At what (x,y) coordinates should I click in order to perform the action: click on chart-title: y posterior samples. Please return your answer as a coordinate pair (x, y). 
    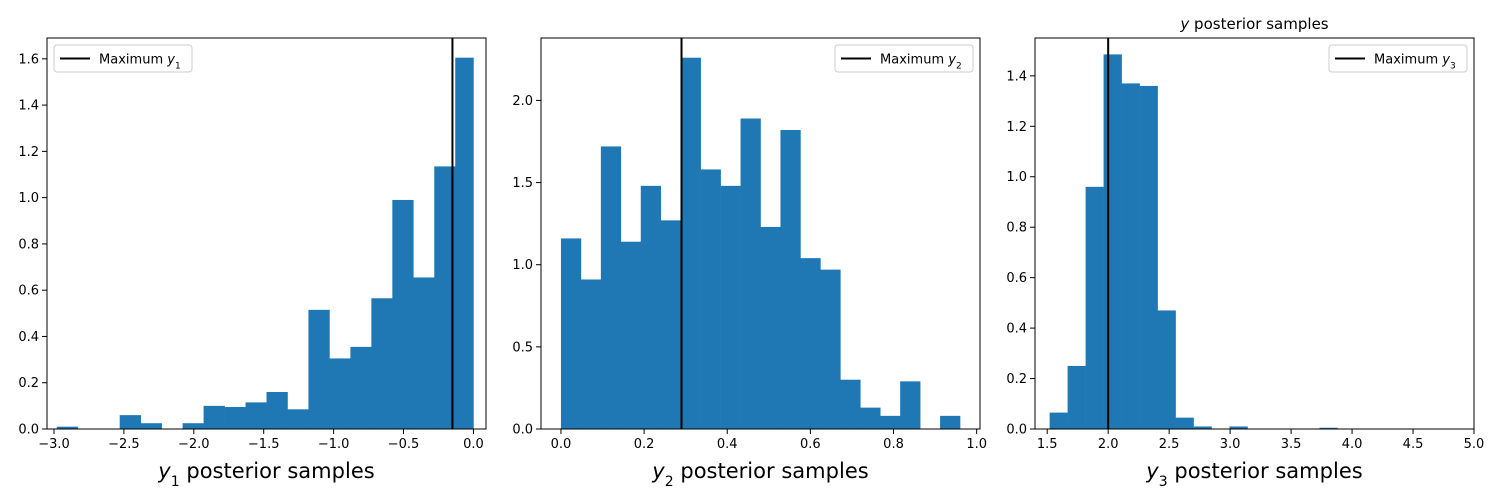
    Looking at the image, I should click on (1253, 24).